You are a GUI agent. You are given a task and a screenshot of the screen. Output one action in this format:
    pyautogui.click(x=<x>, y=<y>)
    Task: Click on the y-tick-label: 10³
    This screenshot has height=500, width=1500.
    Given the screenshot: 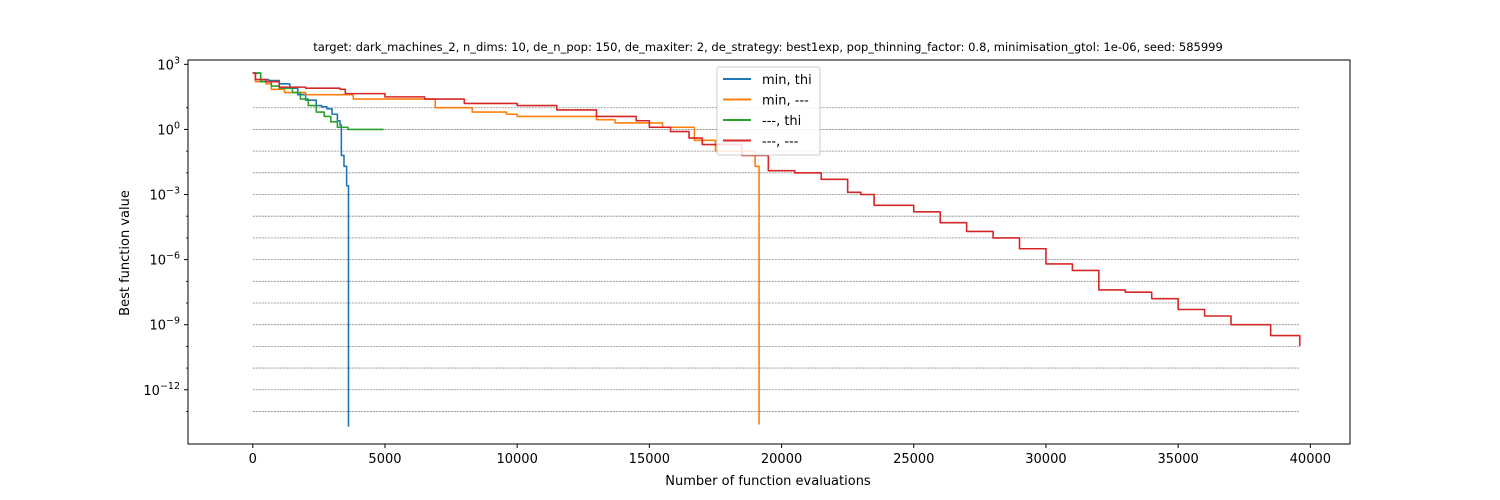 What is the action you would take?
    pyautogui.click(x=168, y=64)
    